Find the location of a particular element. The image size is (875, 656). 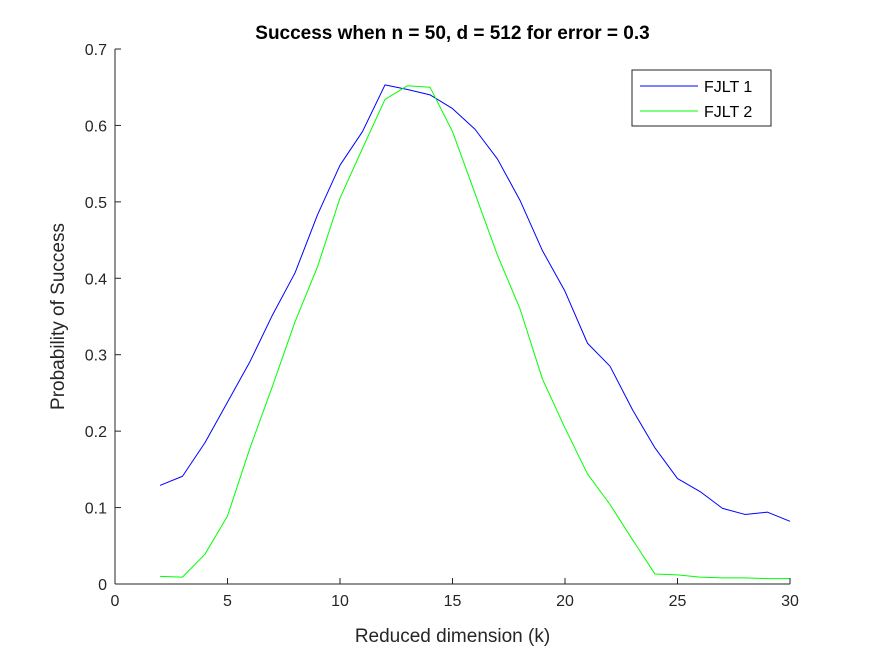

x-tick-label: 30 is located at coordinates (790, 601).